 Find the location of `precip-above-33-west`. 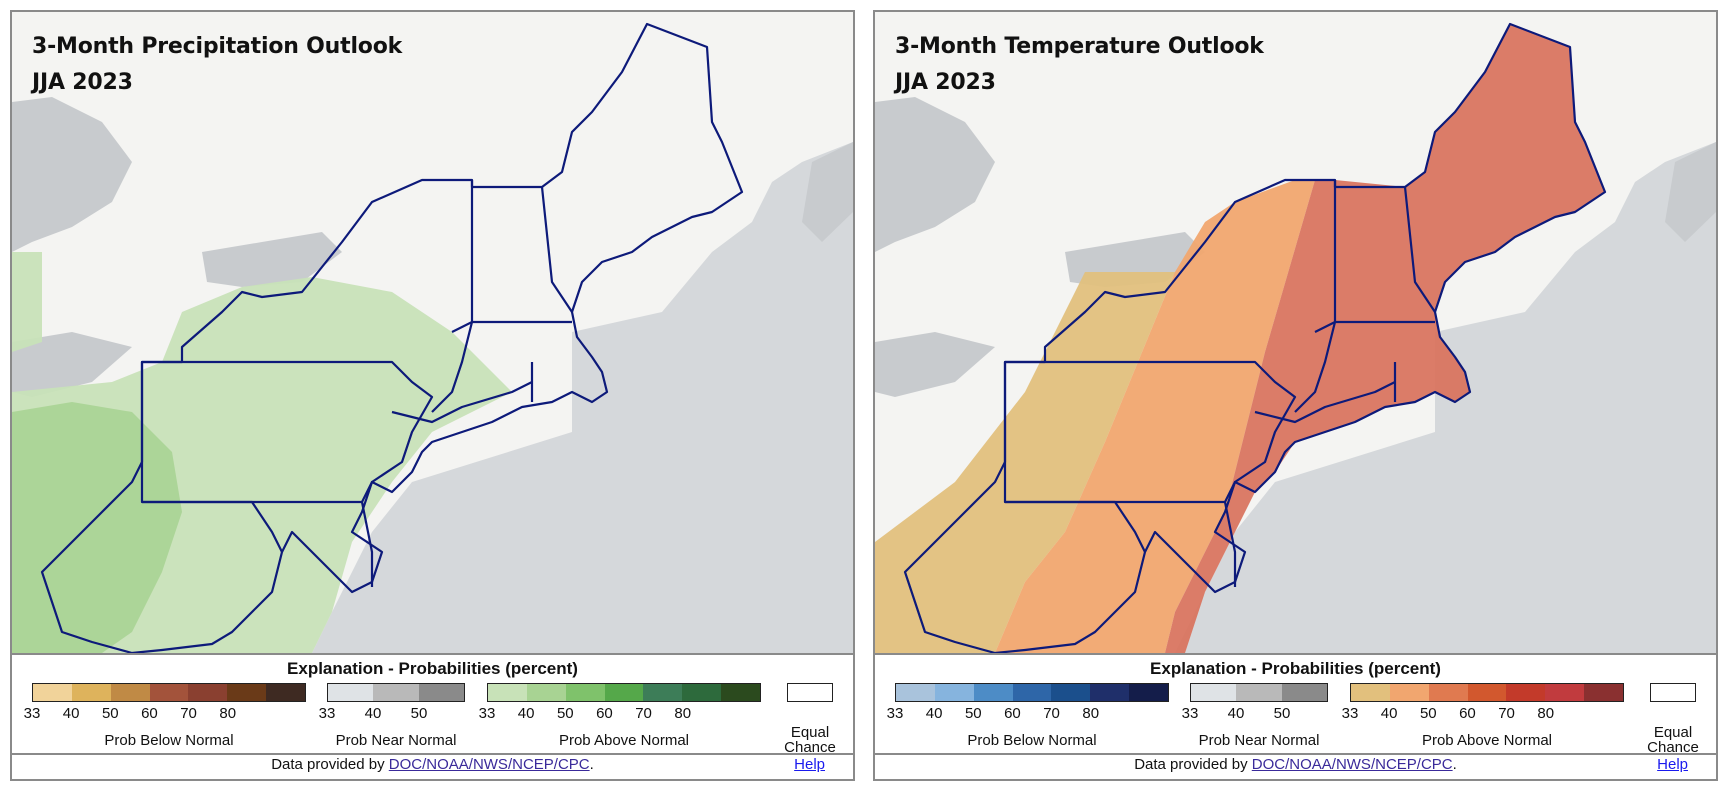

precip-above-33-west is located at coordinates (27, 302).